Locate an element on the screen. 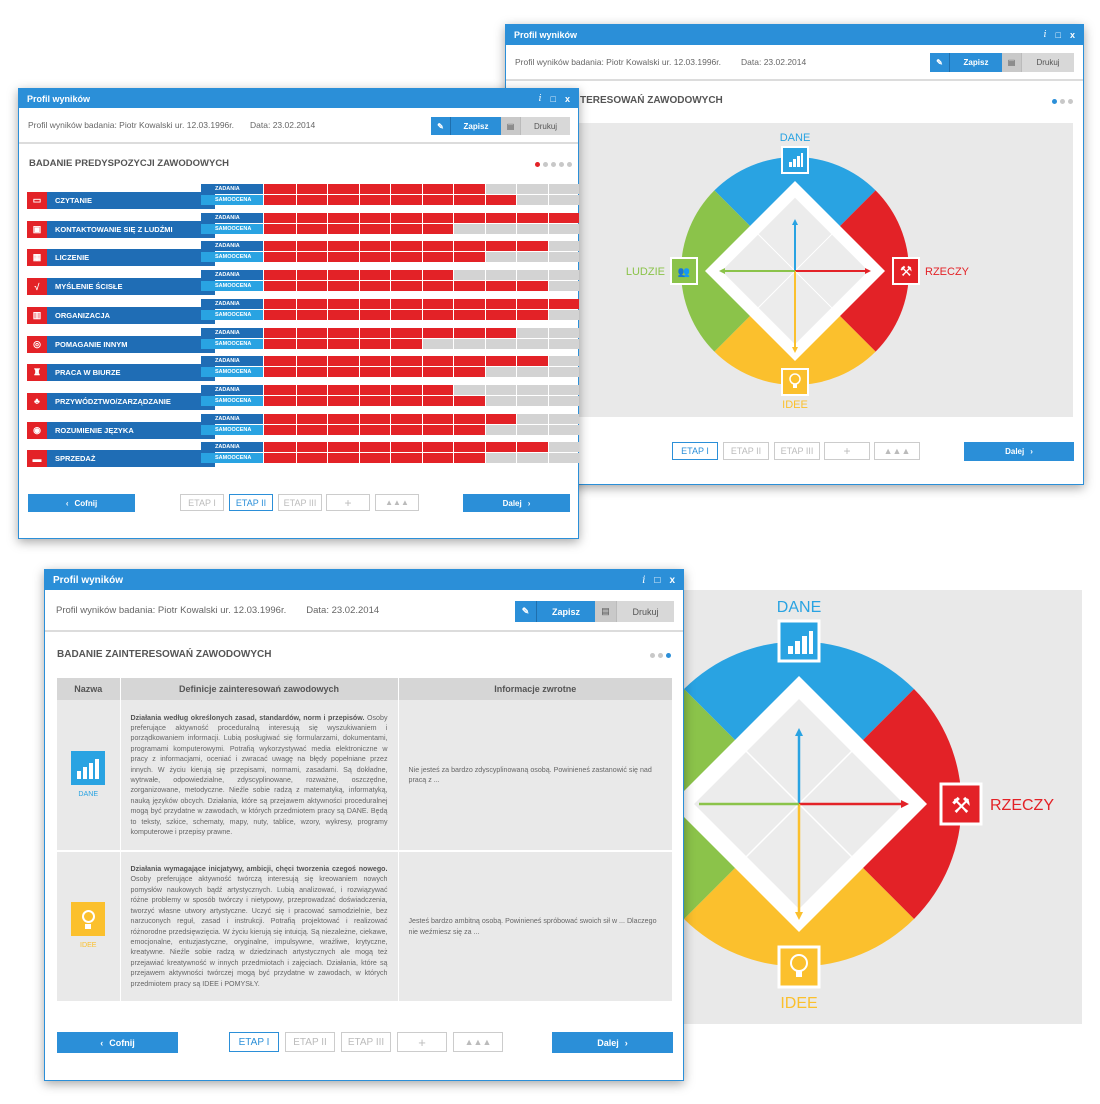 The height and width of the screenshot is (1104, 1100). chevron-left-icon: ‹ is located at coordinates (102, 1042).